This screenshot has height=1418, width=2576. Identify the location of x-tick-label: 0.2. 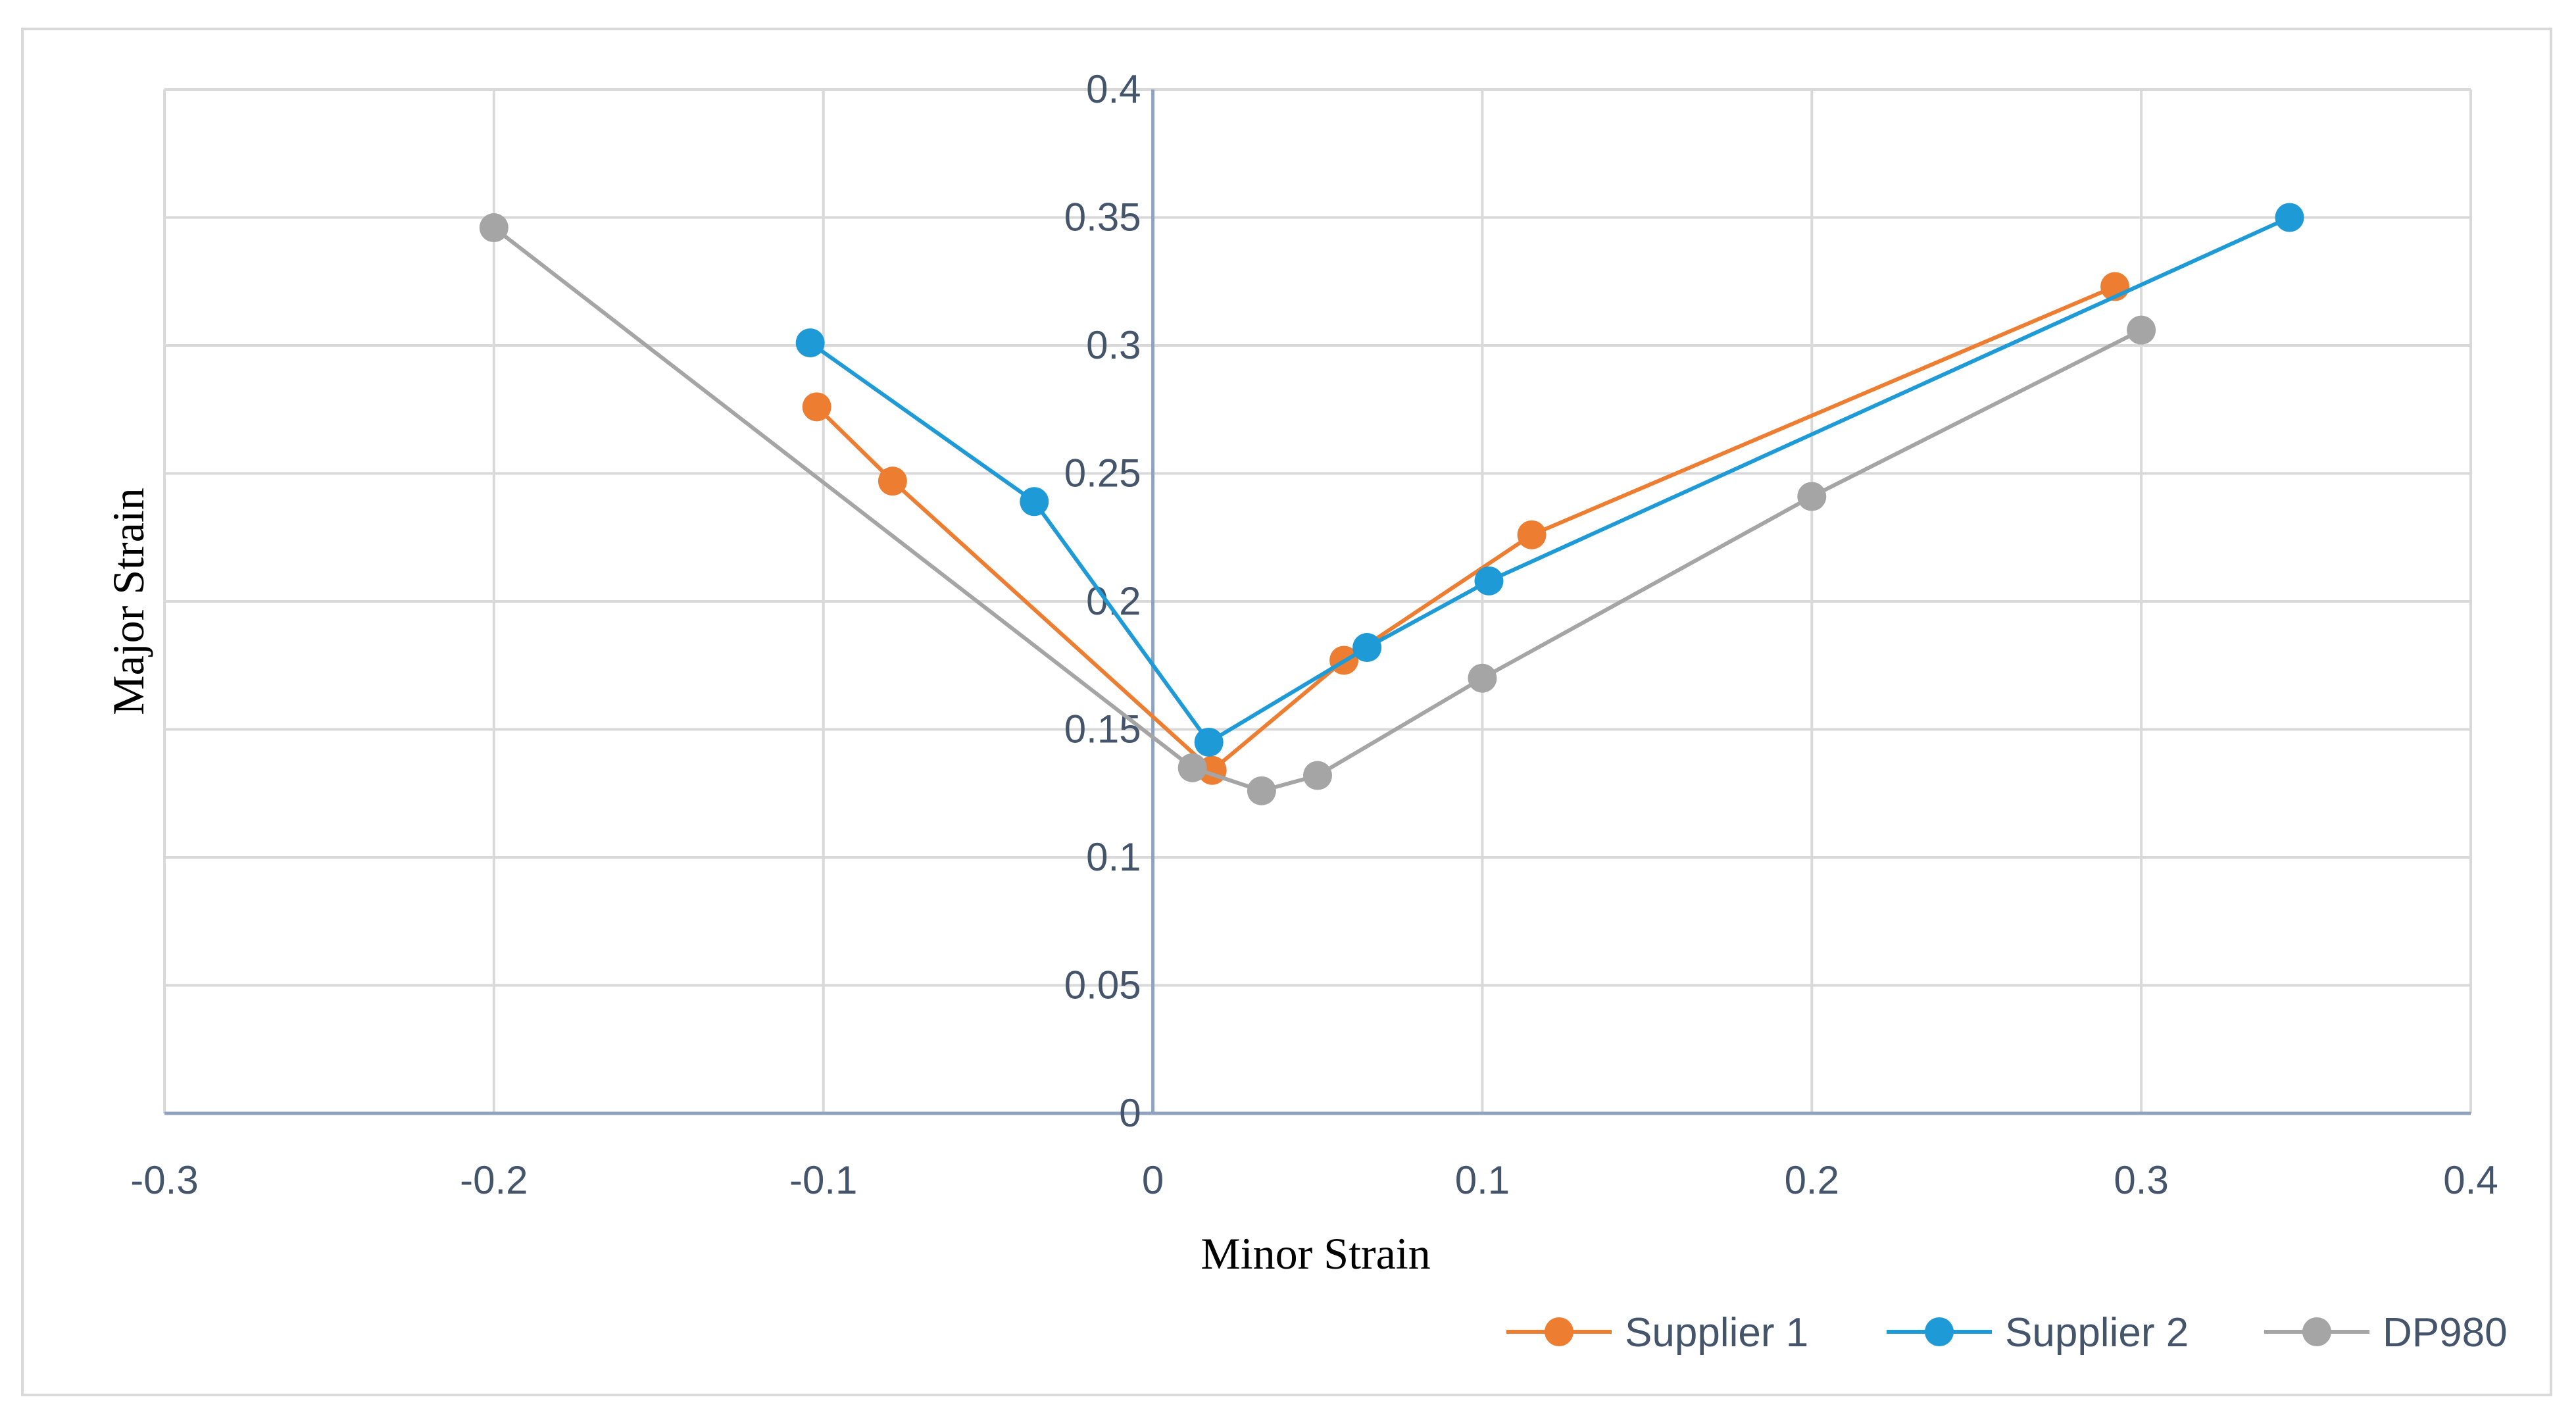
(1812, 1180).